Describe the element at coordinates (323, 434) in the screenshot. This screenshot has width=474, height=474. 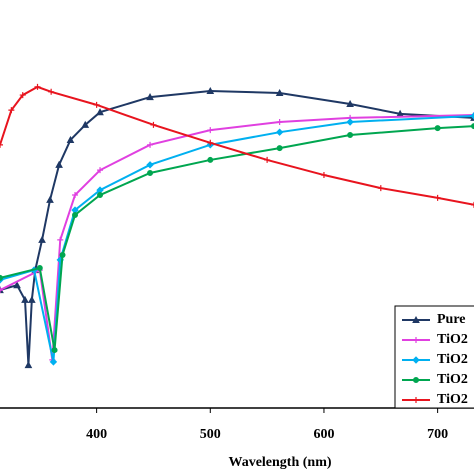
I see `x-tick-label: 600` at that location.